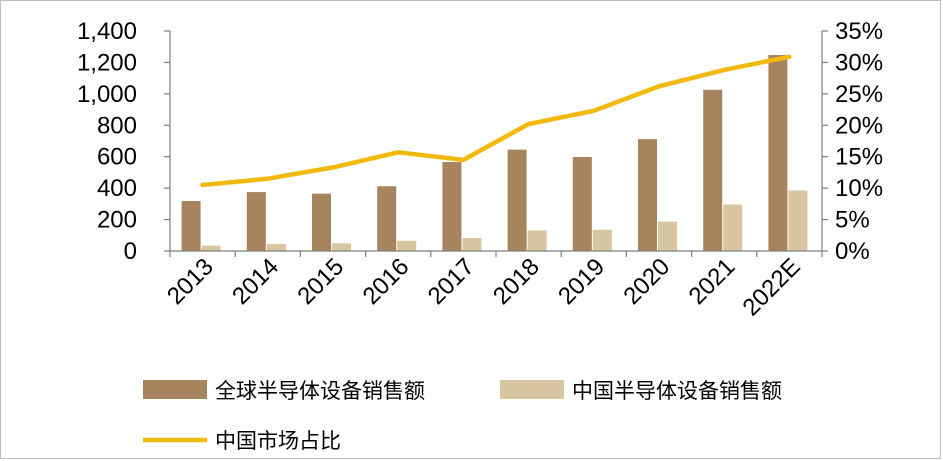  What do you see at coordinates (537, 240) in the screenshot?
I see `bar-china-2018` at bounding box center [537, 240].